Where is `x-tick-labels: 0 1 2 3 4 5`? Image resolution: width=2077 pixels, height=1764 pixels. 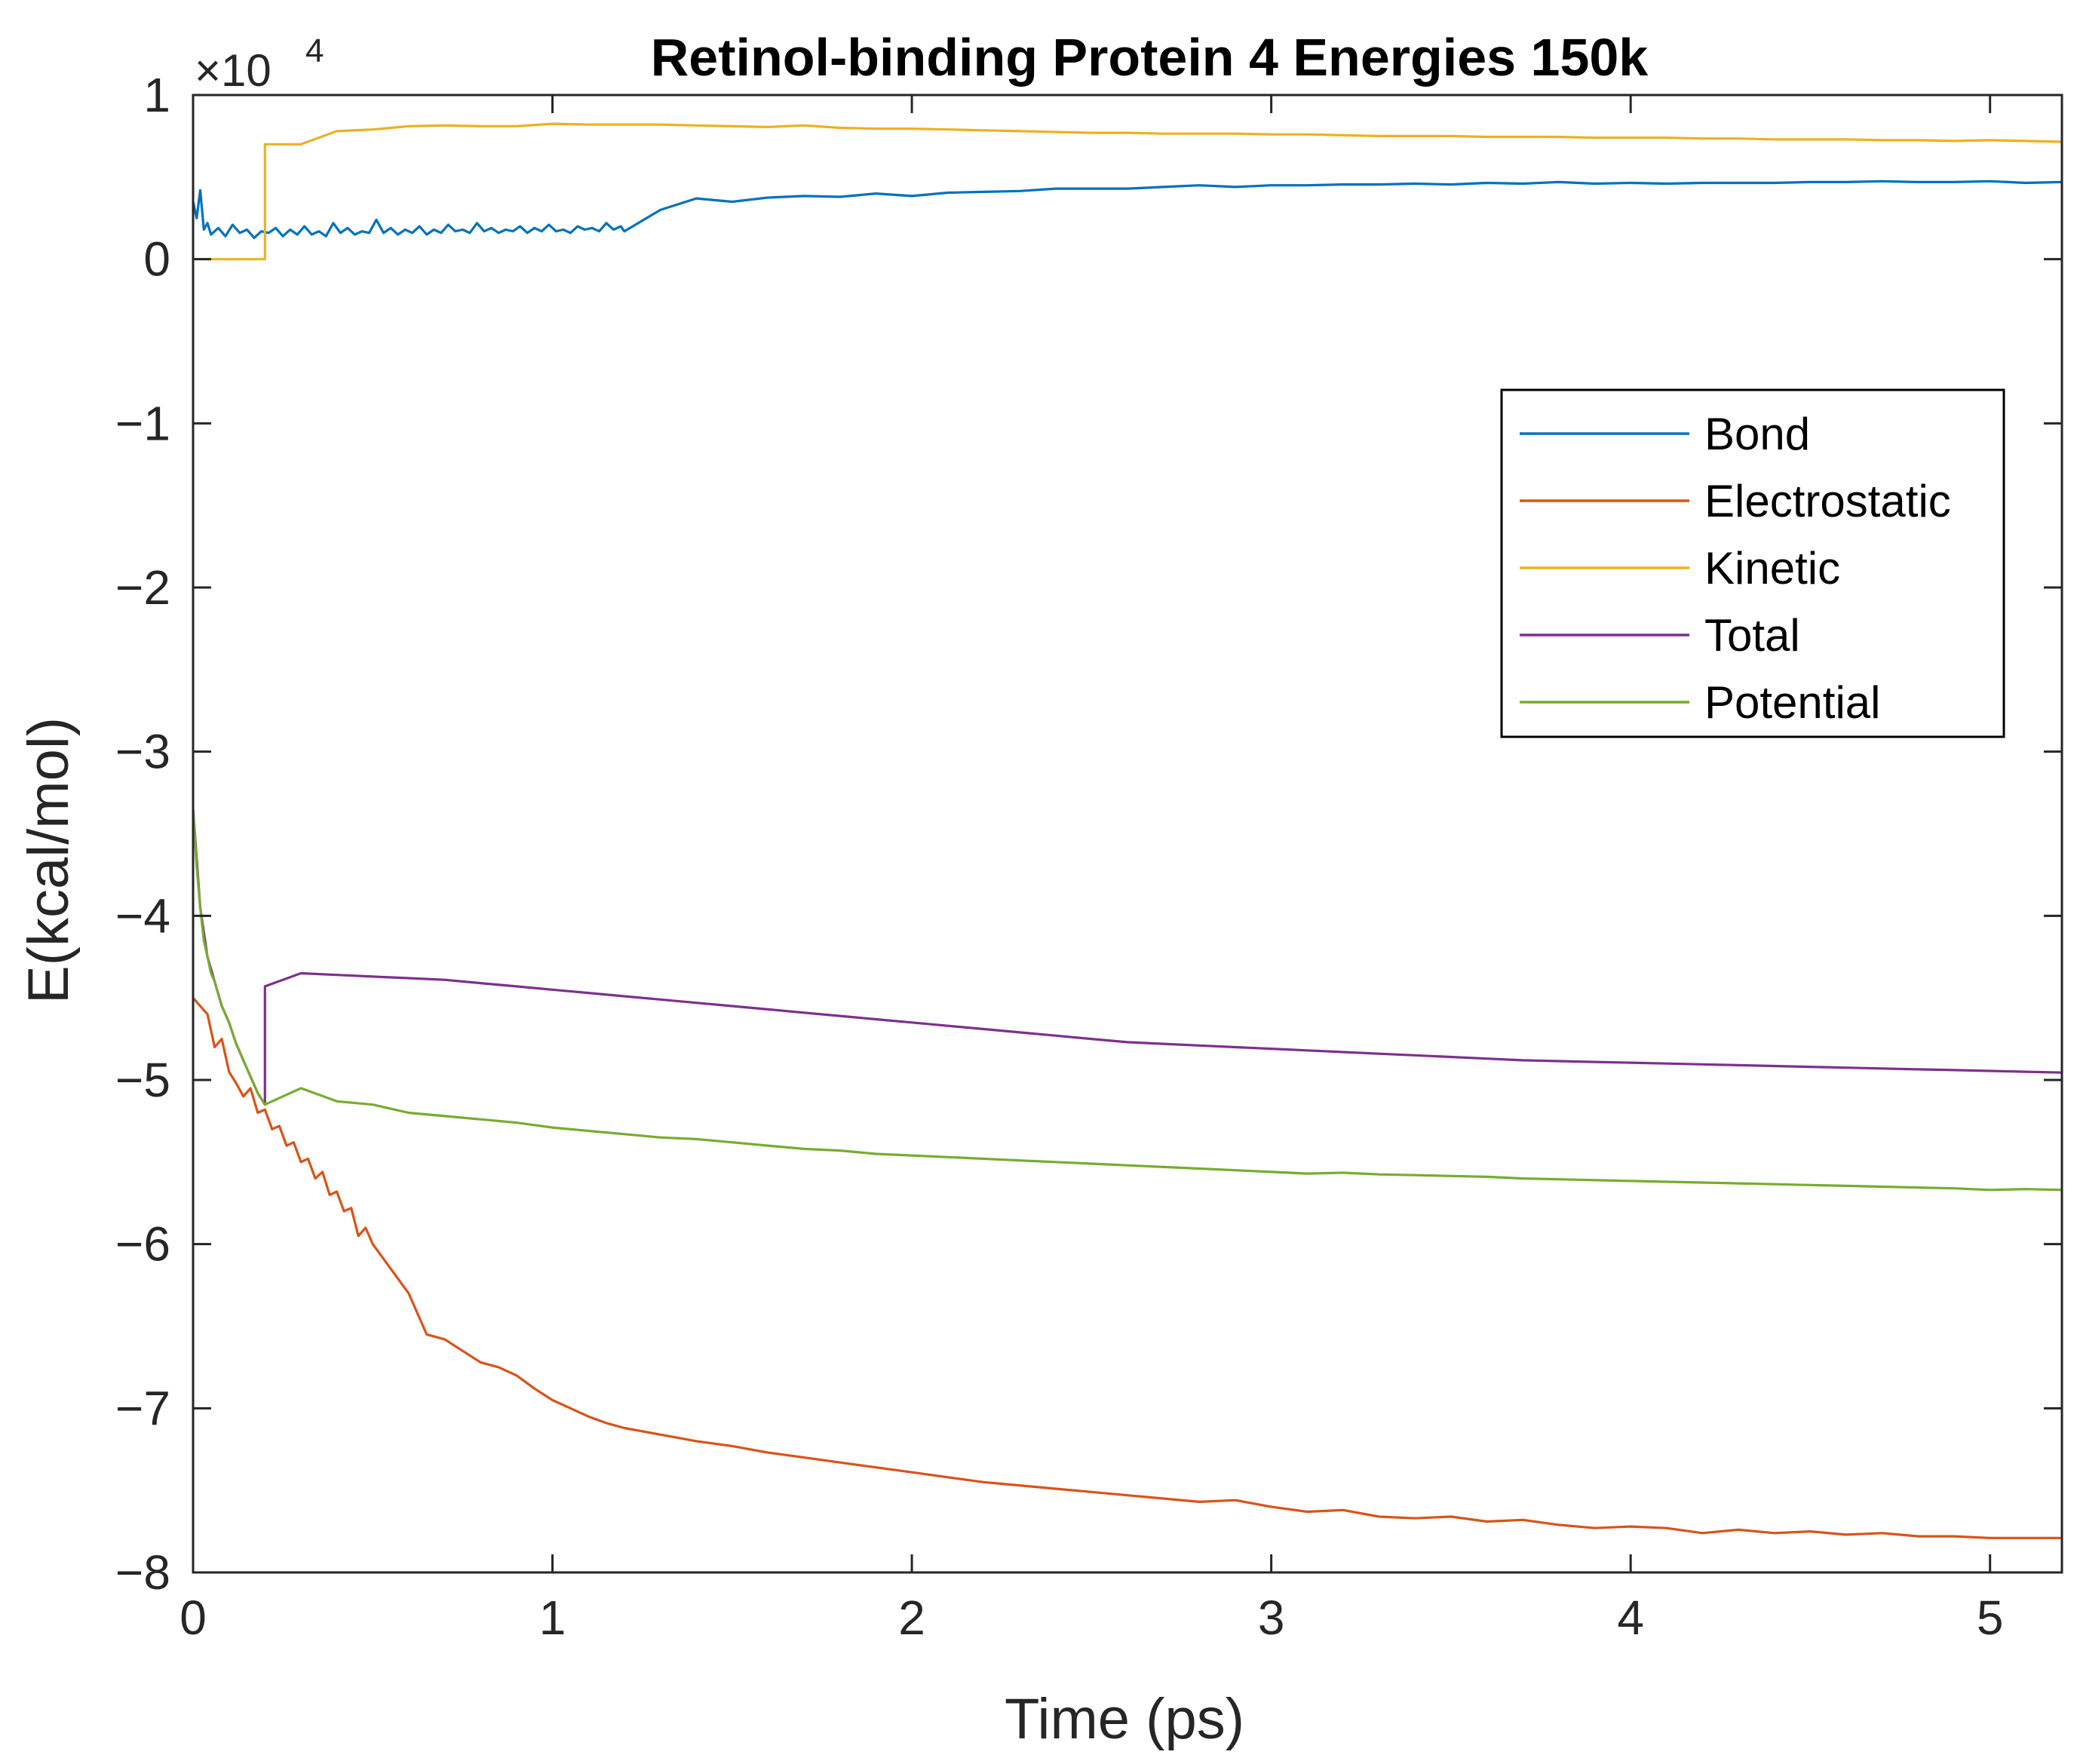
x-tick-labels: 0 1 2 3 4 5 is located at coordinates (1091, 1618).